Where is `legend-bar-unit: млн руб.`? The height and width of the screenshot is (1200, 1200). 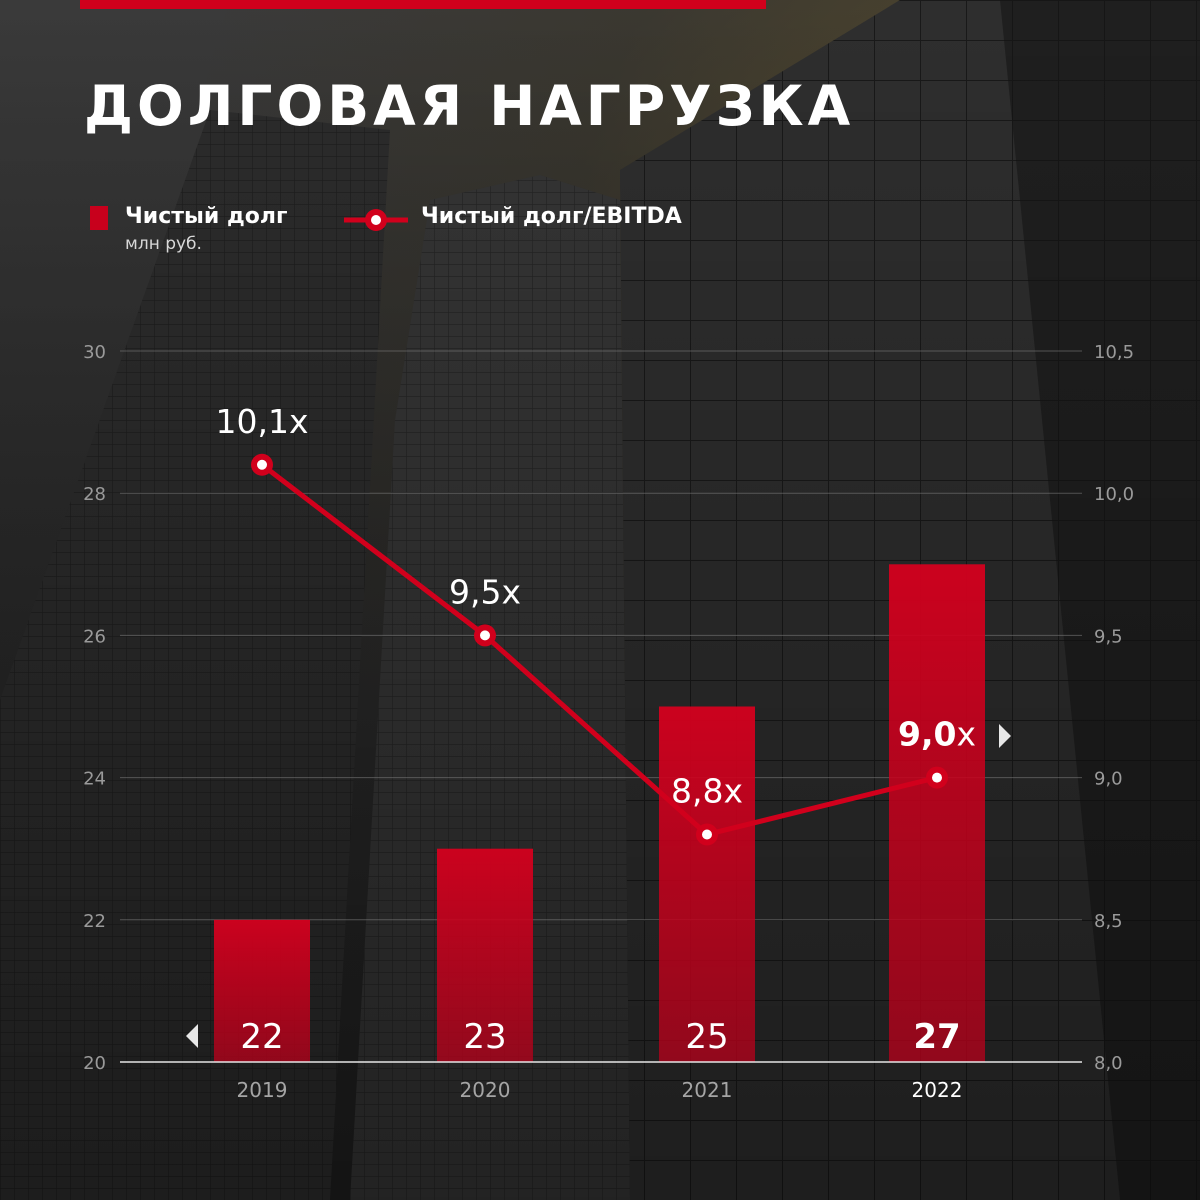
legend-bar-unit: млн руб. is located at coordinates (163, 244).